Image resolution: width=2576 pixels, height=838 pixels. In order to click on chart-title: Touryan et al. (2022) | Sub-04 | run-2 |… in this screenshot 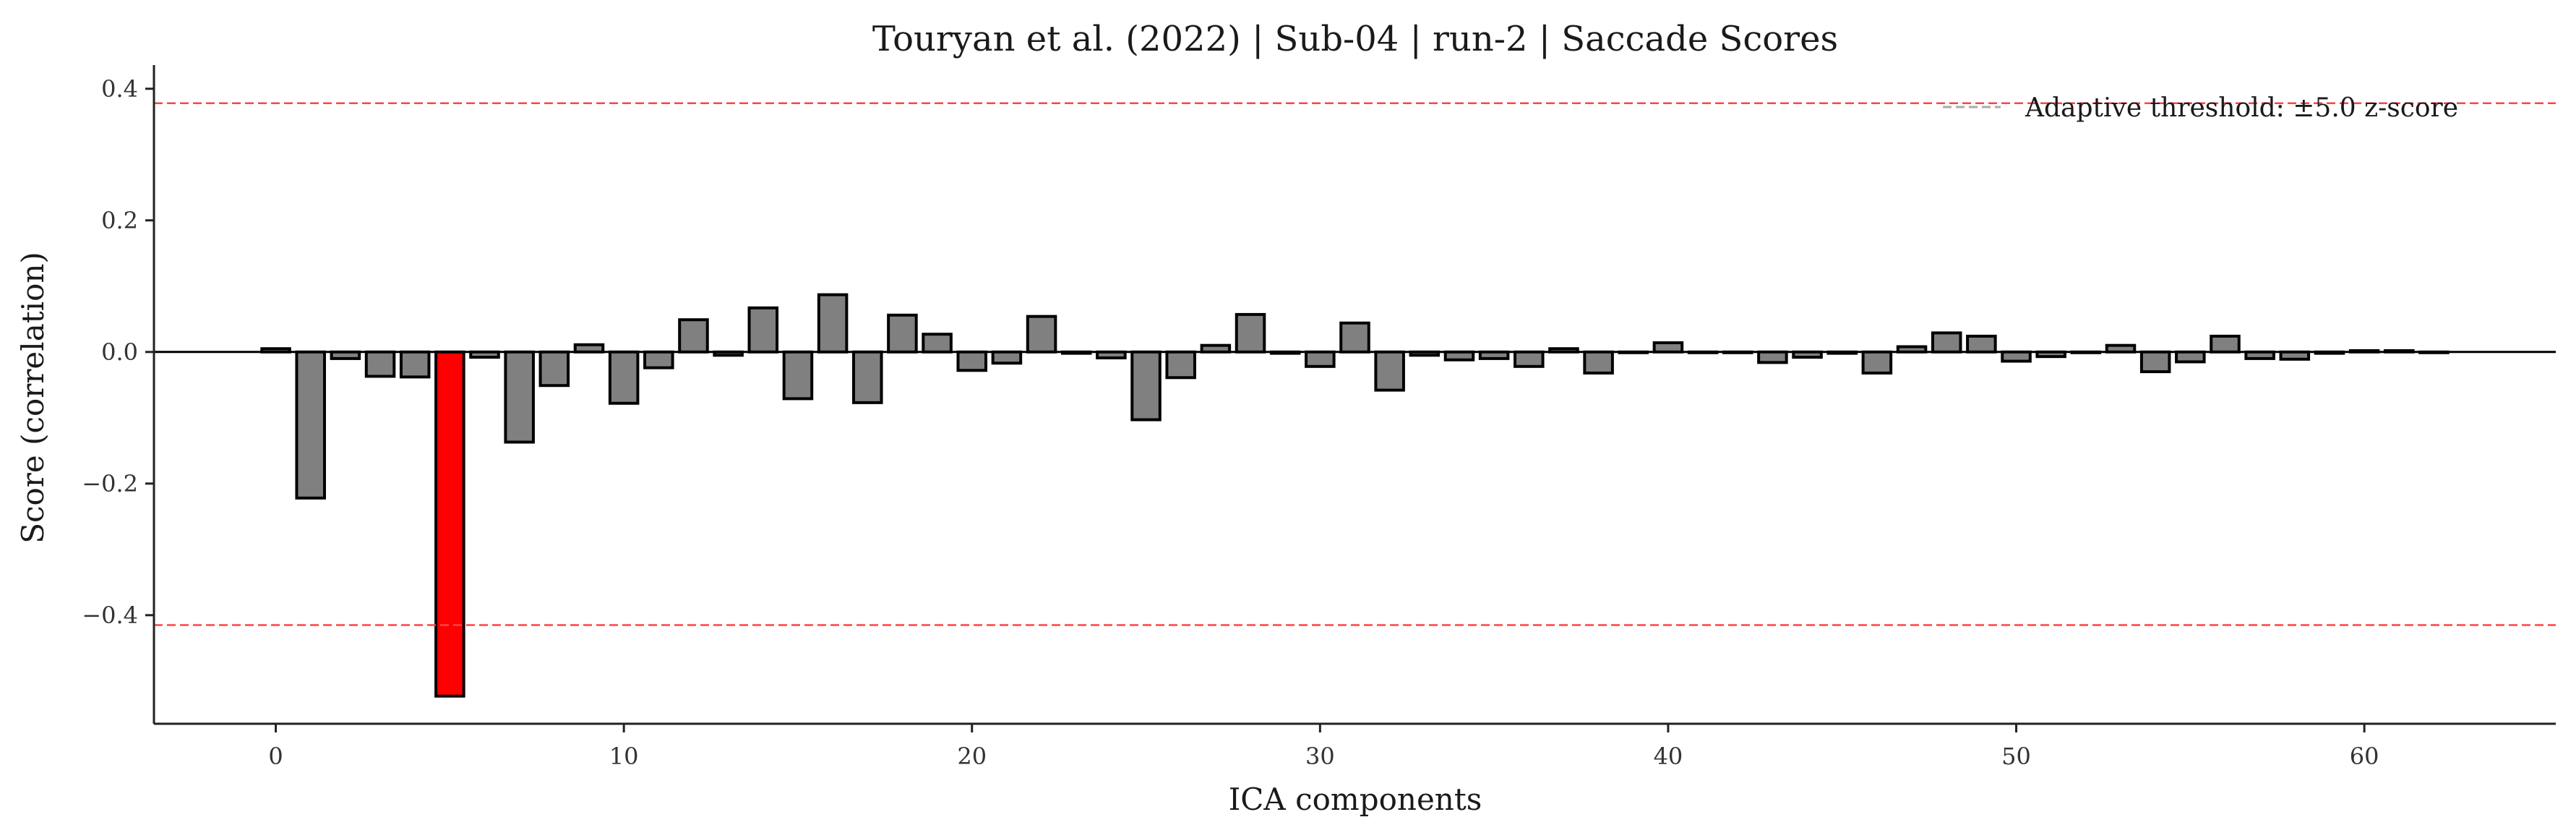, I will do `click(1355, 39)`.